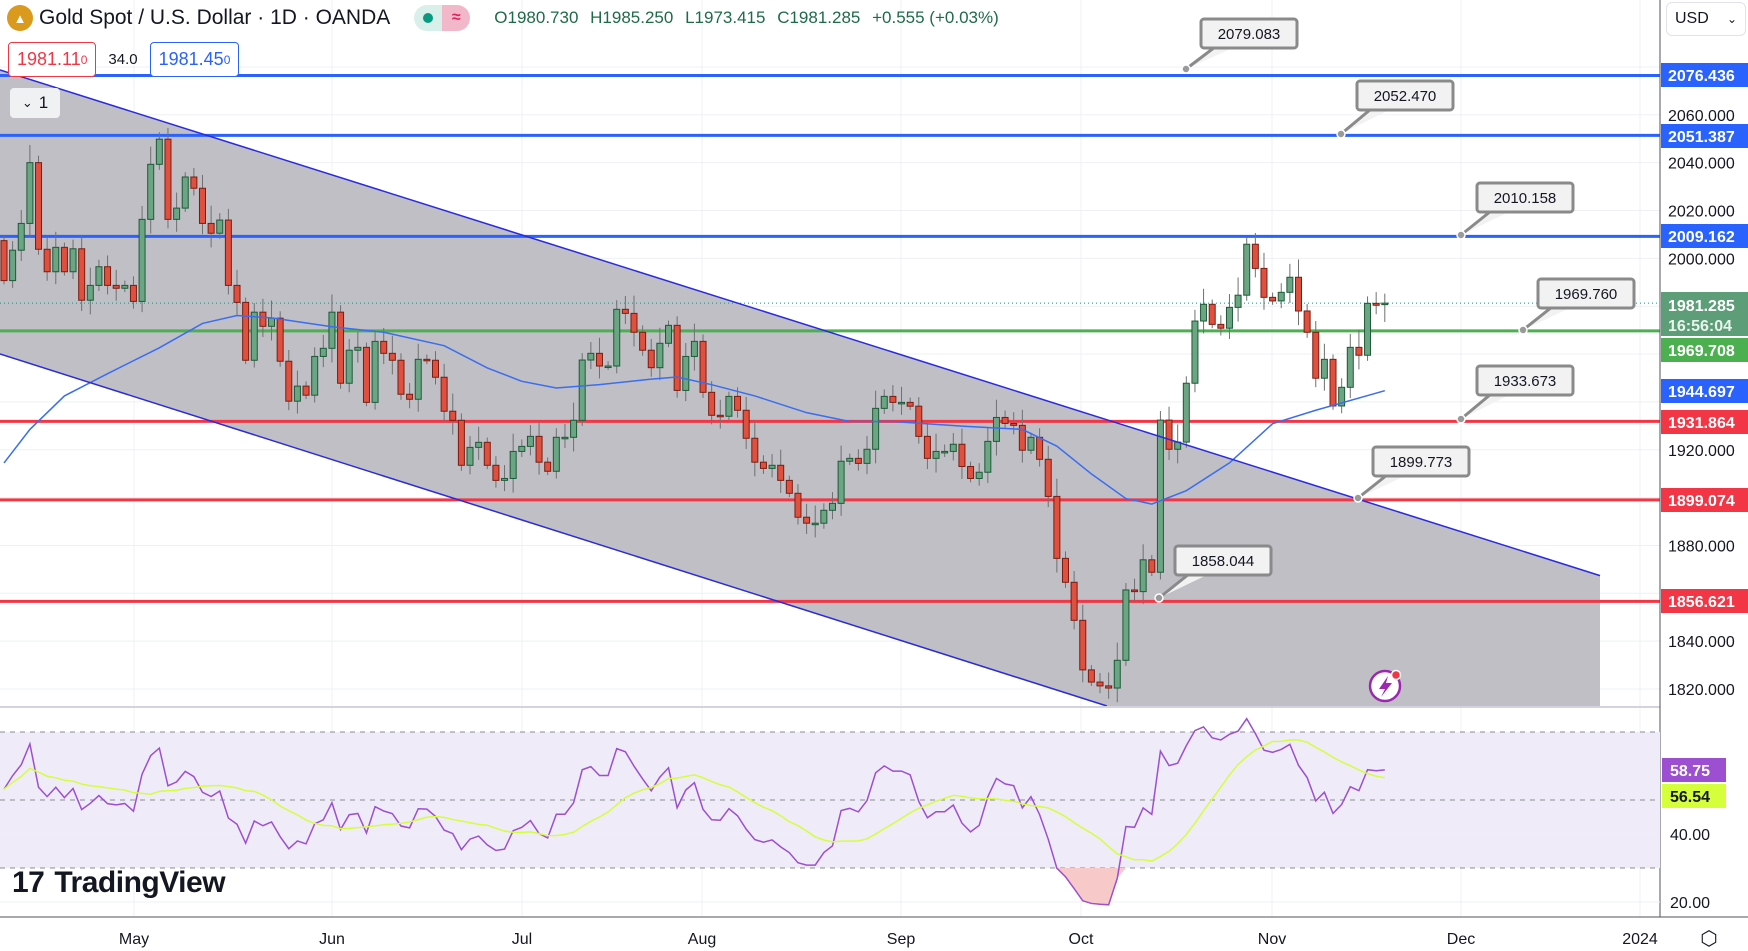 The width and height of the screenshot is (1748, 951). I want to click on price-callout: 2010.158, so click(1515, 210).